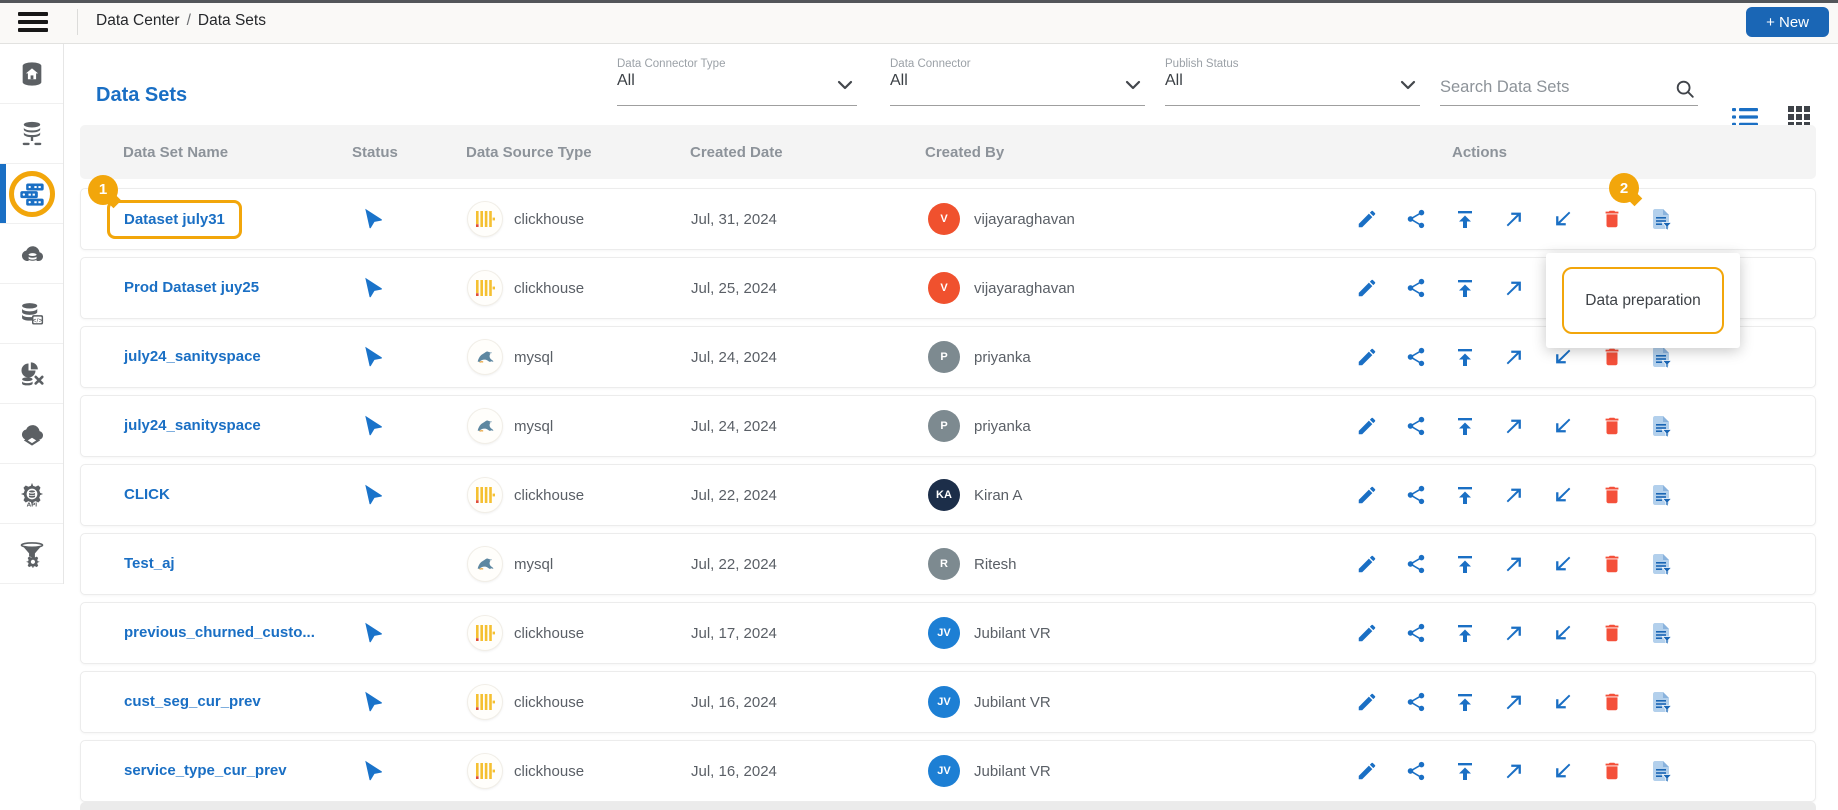  Describe the element at coordinates (734, 288) in the screenshot. I see `created-date-cell: Jul, 25, 2024` at that location.